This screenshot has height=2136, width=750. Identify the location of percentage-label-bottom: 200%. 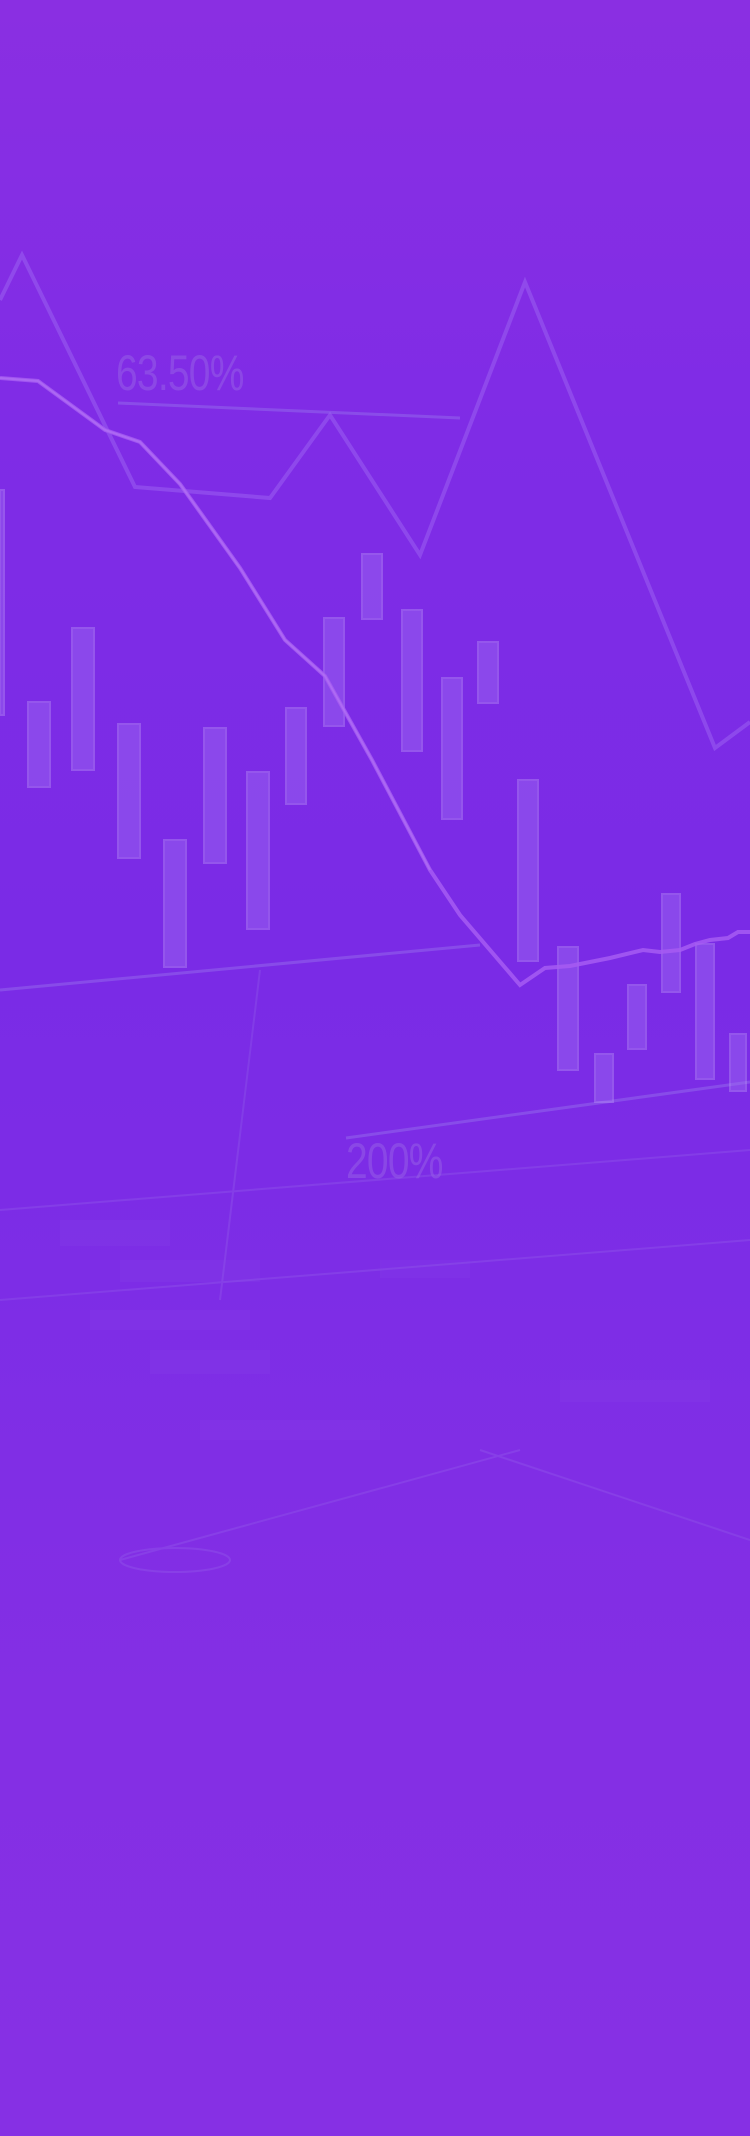
(394, 1161).